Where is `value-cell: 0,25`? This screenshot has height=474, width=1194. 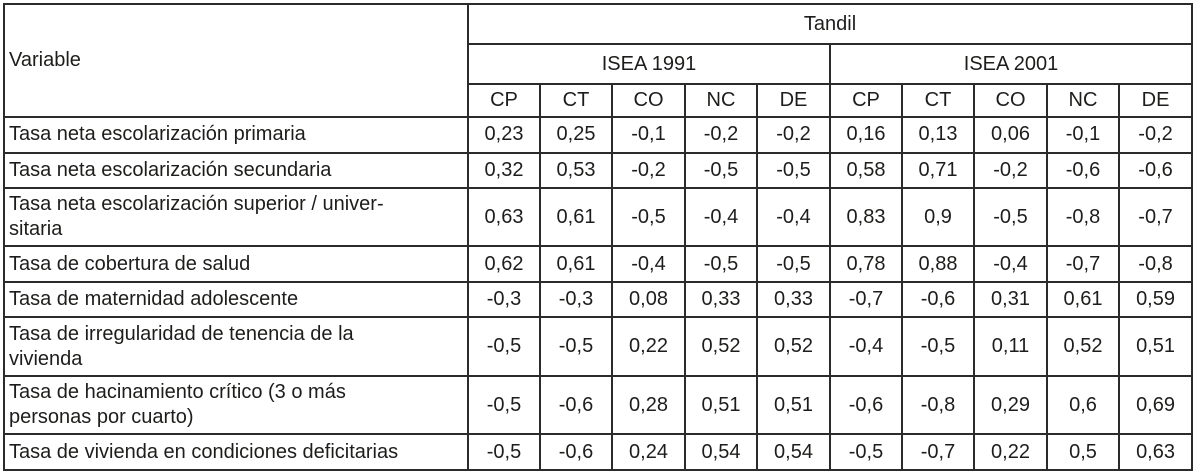
value-cell: 0,25 is located at coordinates (576, 135).